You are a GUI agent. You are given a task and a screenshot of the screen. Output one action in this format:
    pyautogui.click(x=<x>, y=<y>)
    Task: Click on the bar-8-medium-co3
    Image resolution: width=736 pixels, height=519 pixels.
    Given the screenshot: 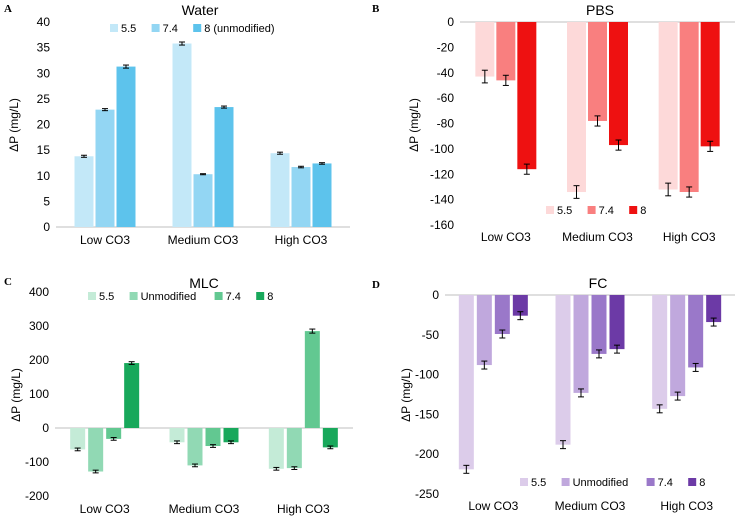 What is the action you would take?
    pyautogui.click(x=617, y=322)
    